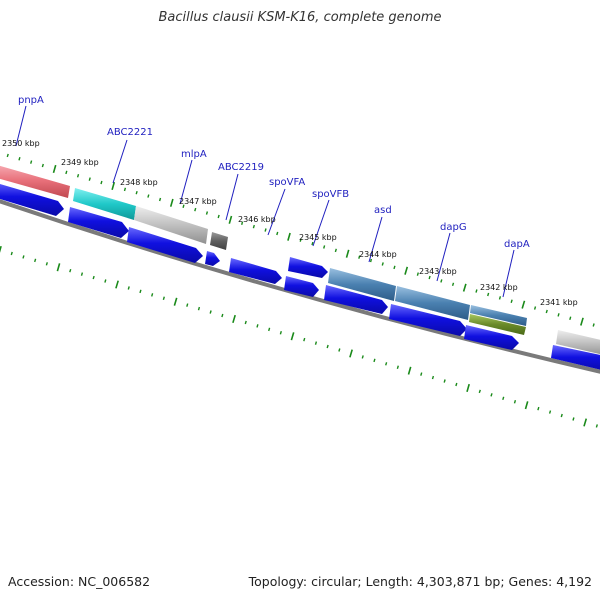 The height and width of the screenshot is (600, 600). Describe the element at coordinates (383, 210) in the screenshot. I see `gene-label-asd: asd` at that location.